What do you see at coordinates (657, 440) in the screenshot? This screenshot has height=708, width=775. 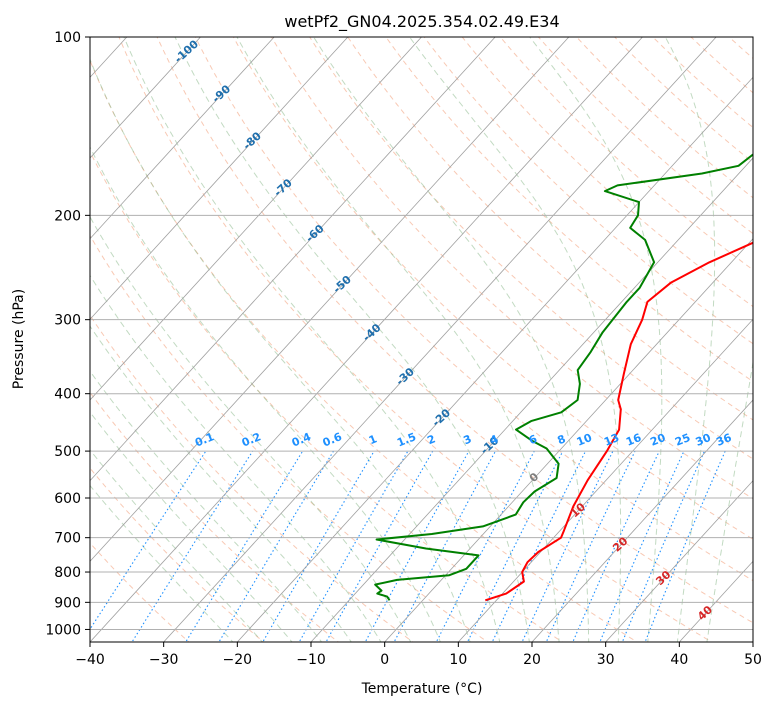 I see `mixing-ratio-label: 20` at bounding box center [657, 440].